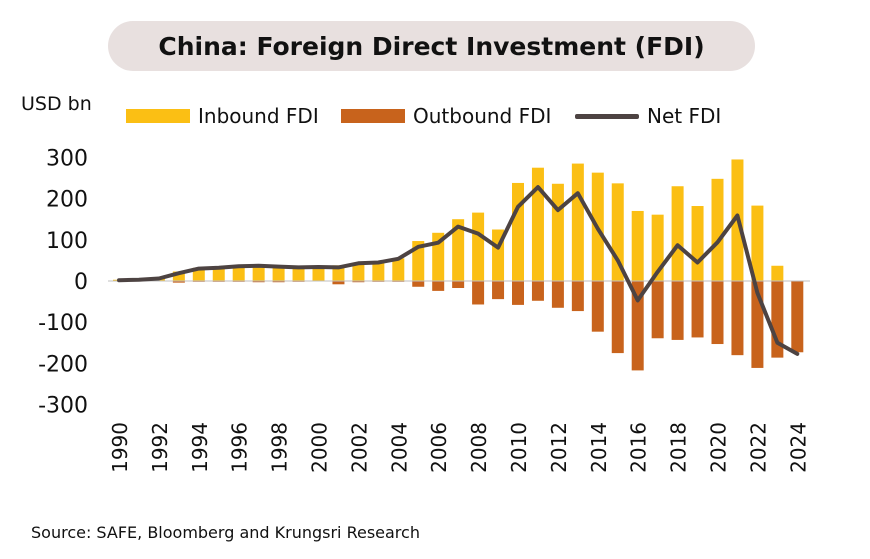  Describe the element at coordinates (120, 447) in the screenshot. I see `x-tick-label: 1990` at that location.